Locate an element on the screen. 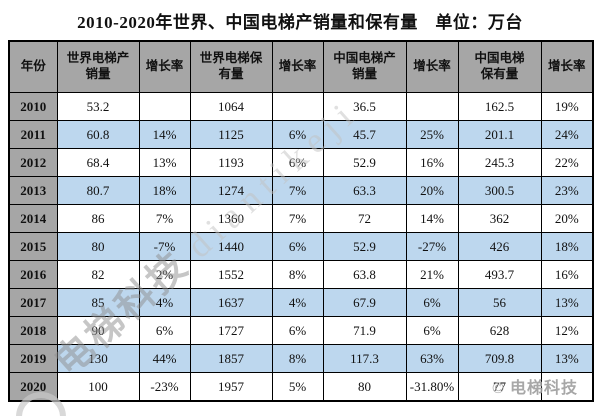 Image resolution: width=600 pixels, height=416 pixels. data-cell: 12% is located at coordinates (567, 330).